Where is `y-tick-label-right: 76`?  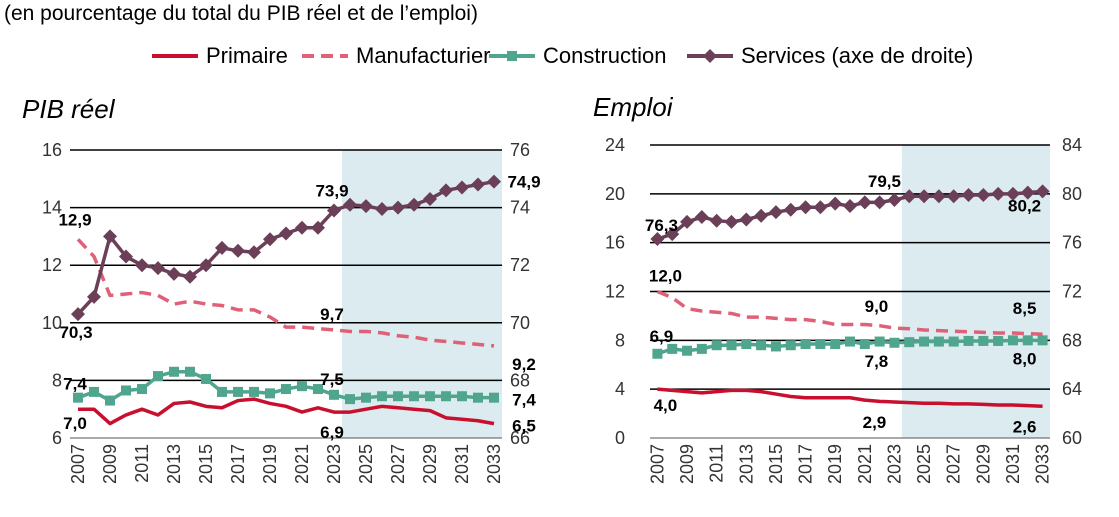 y-tick-label-right: 76 is located at coordinates (520, 150).